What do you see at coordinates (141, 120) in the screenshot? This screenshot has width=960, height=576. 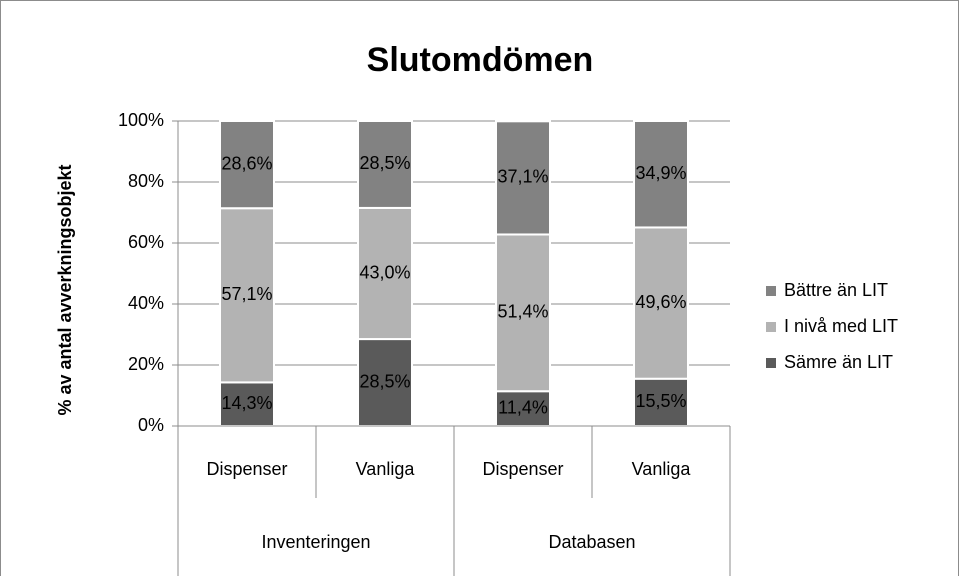 I see `y-tick-label: 100%` at bounding box center [141, 120].